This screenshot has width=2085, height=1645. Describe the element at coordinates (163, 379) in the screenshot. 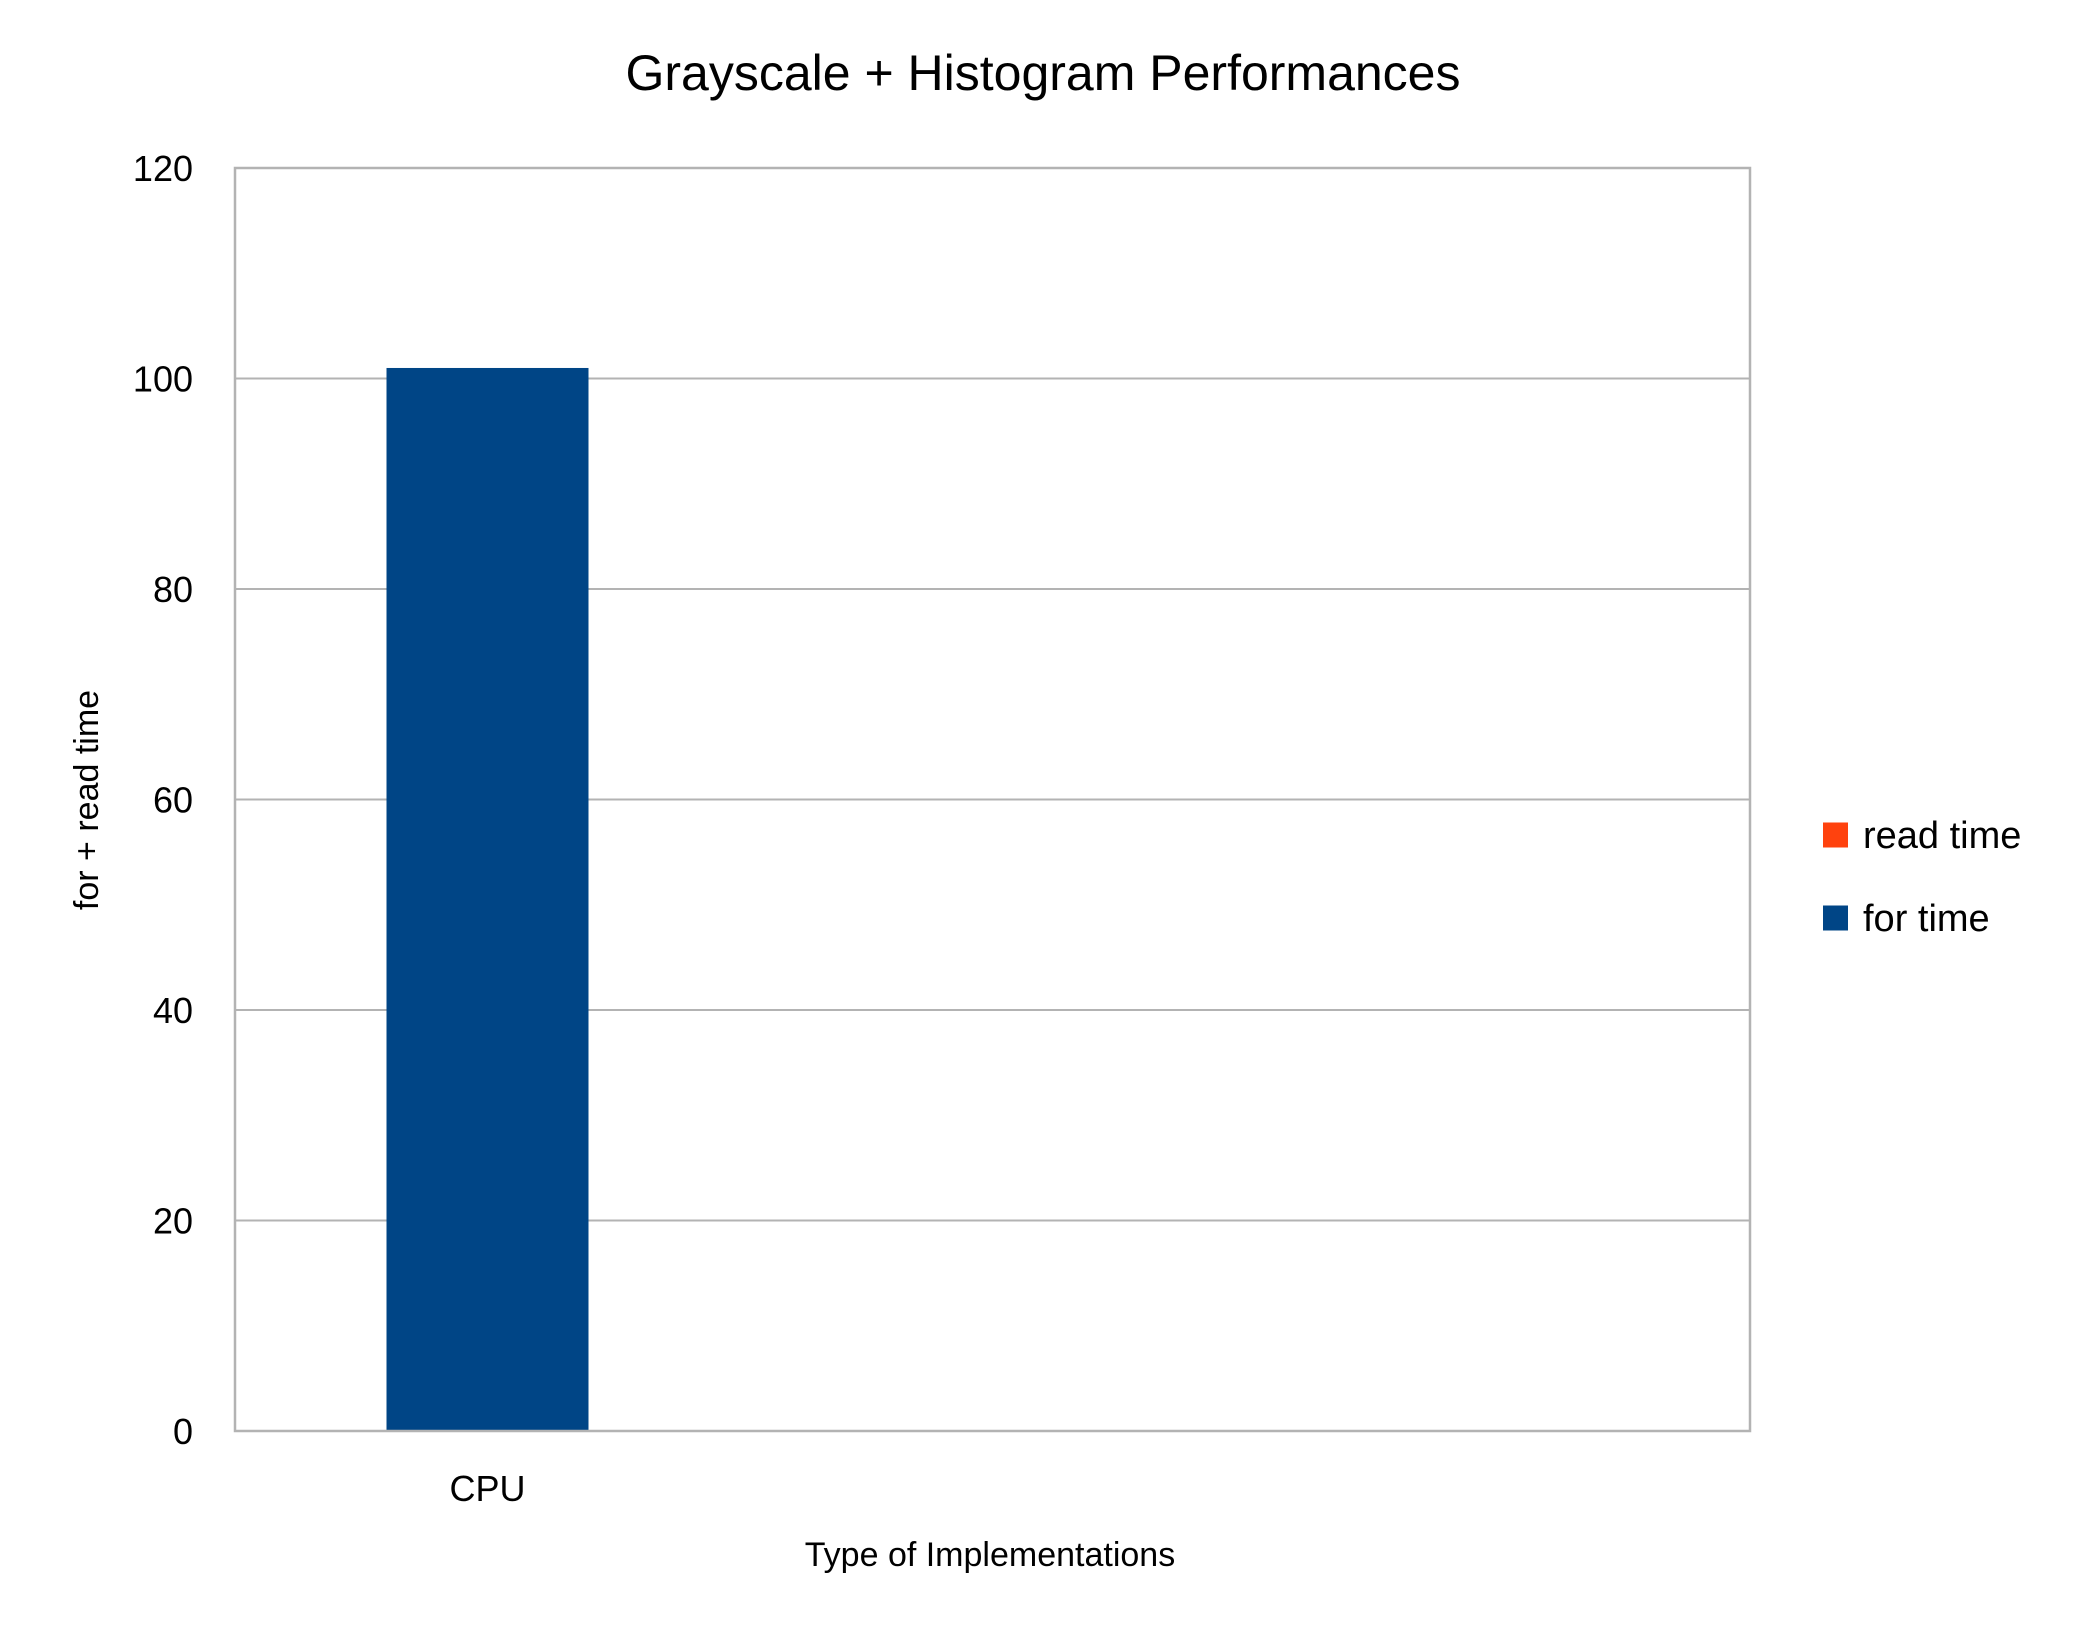

I see `y-tick-label: 100` at that location.